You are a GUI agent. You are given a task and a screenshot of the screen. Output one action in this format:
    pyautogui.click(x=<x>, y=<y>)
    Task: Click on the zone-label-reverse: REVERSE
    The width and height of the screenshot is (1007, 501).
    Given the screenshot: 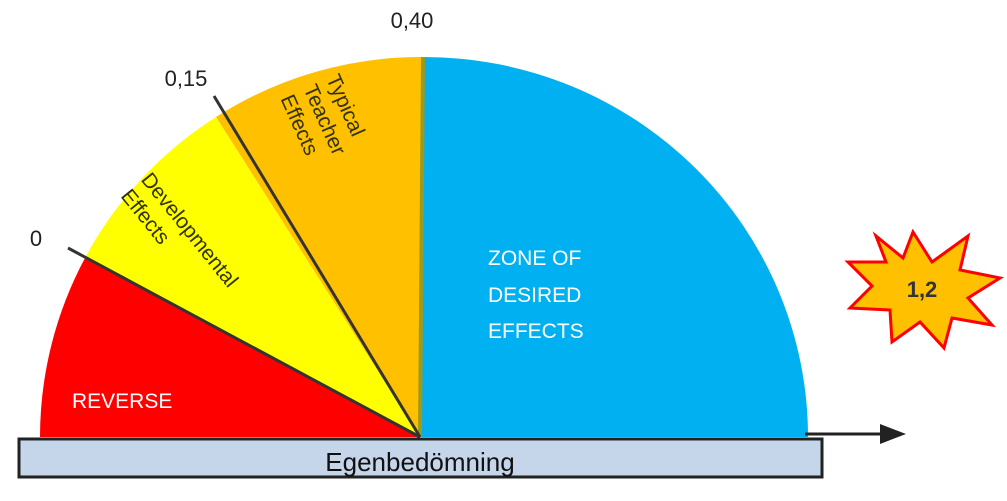 What is the action you would take?
    pyautogui.click(x=122, y=401)
    